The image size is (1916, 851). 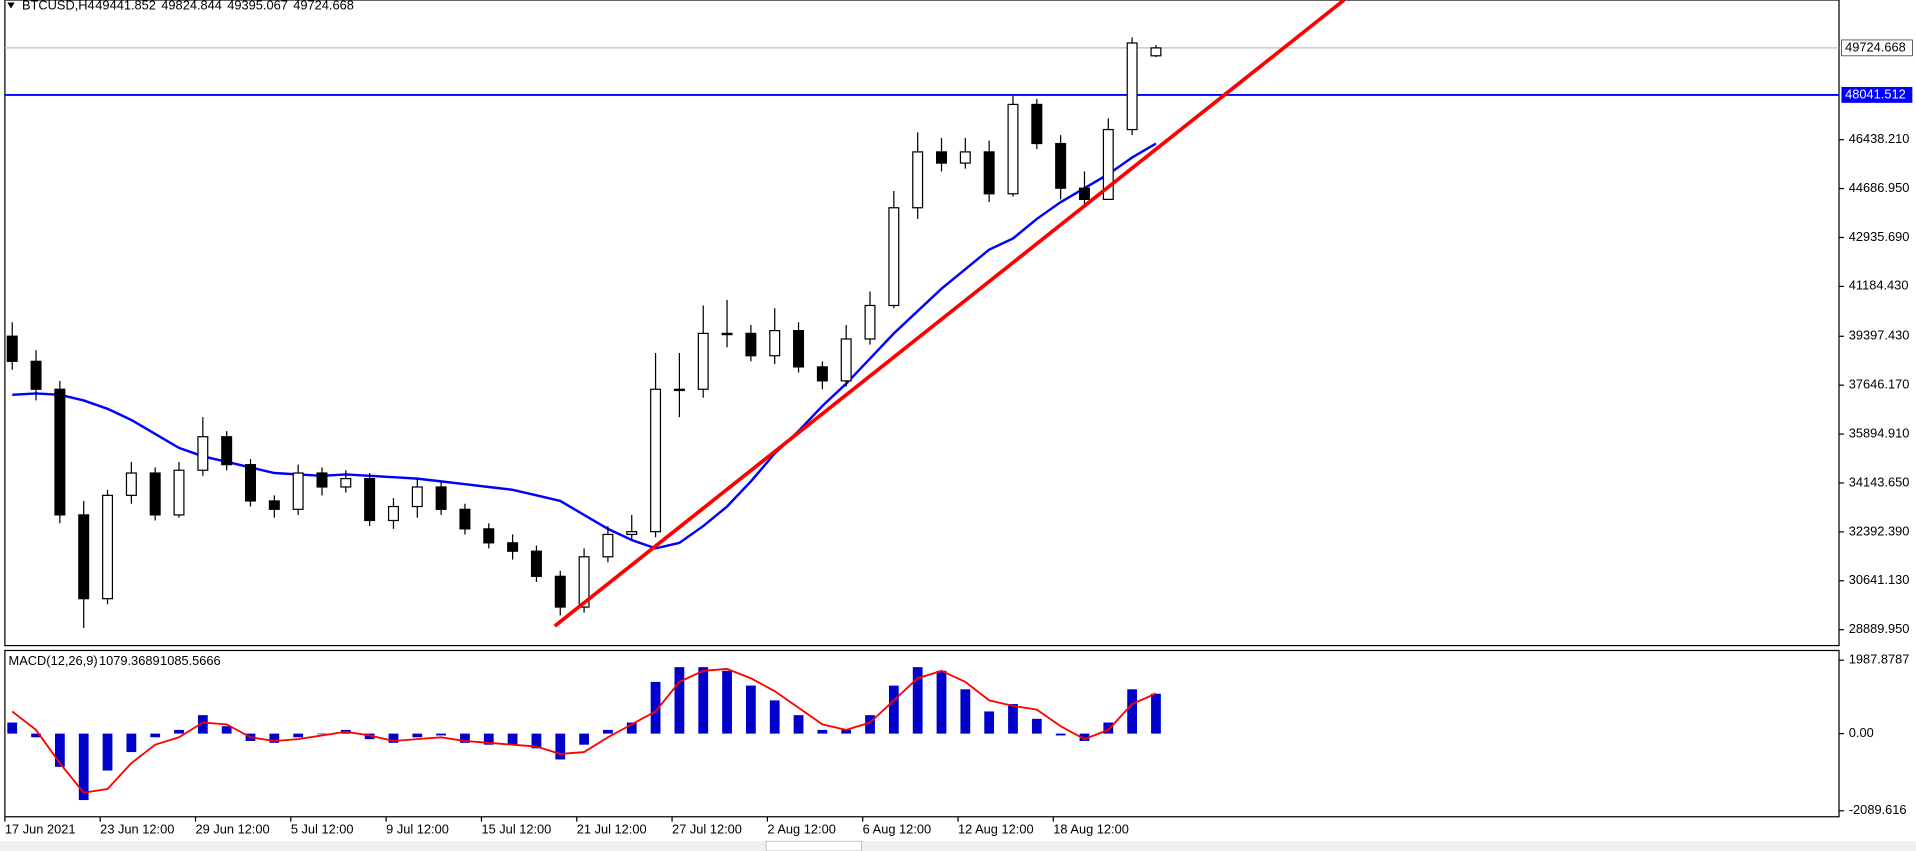 What do you see at coordinates (1879, 335) in the screenshot?
I see `y-tick-label: 39397.430` at bounding box center [1879, 335].